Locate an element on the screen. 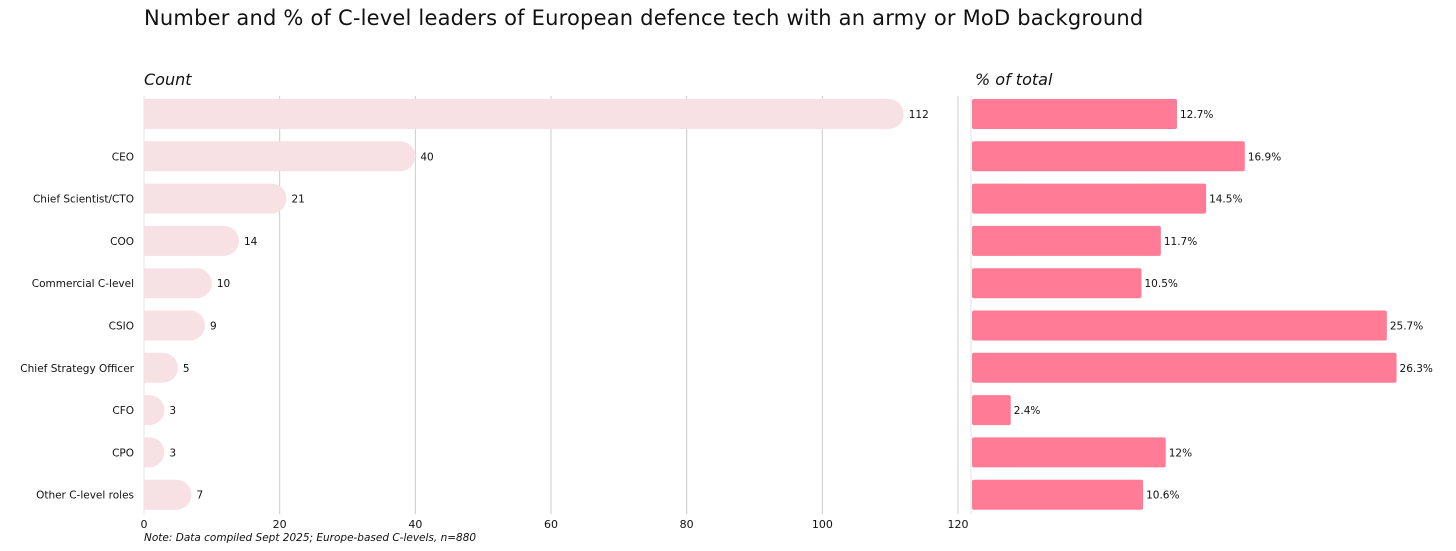 This screenshot has height=551, width=1456. percent-value-label: 11.7% is located at coordinates (1180, 242).